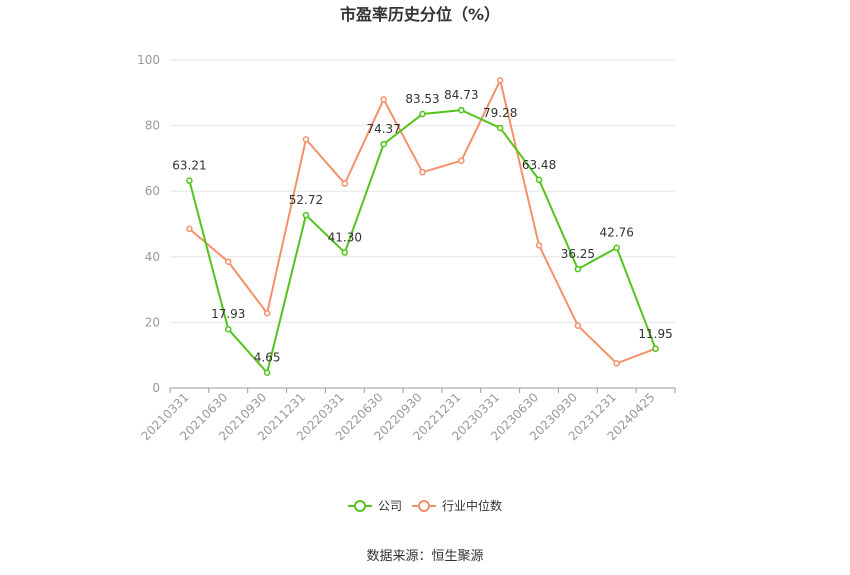 This screenshot has height=575, width=850. What do you see at coordinates (461, 95) in the screenshot?
I see `data-label: 84.73` at bounding box center [461, 95].